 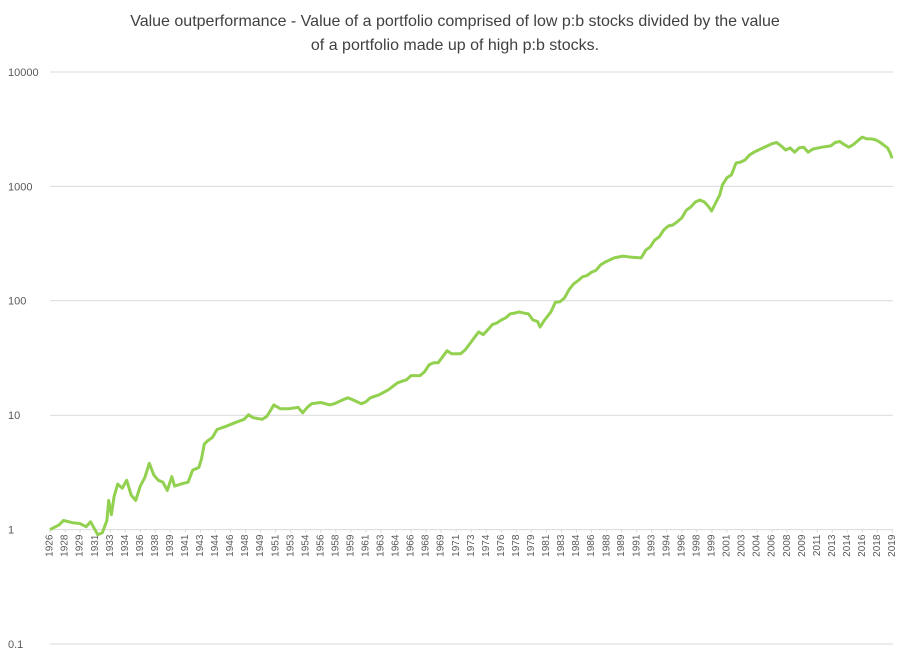 What do you see at coordinates (892, 545) in the screenshot?
I see `x-tick-label: 2019` at bounding box center [892, 545].